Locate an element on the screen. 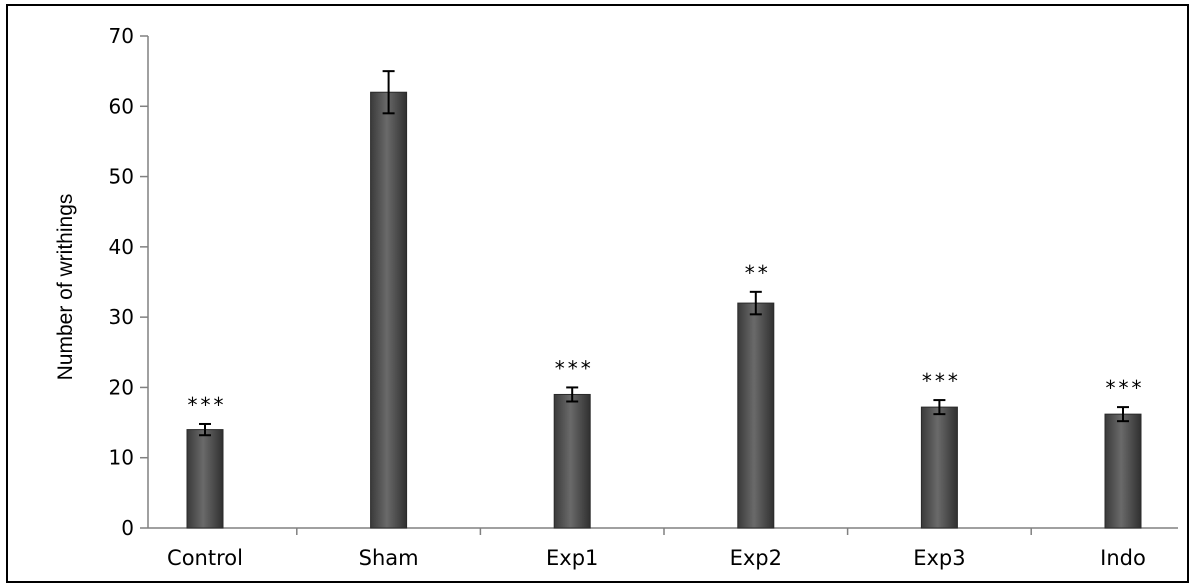  x-tick-label: Sham is located at coordinates (389, 558).